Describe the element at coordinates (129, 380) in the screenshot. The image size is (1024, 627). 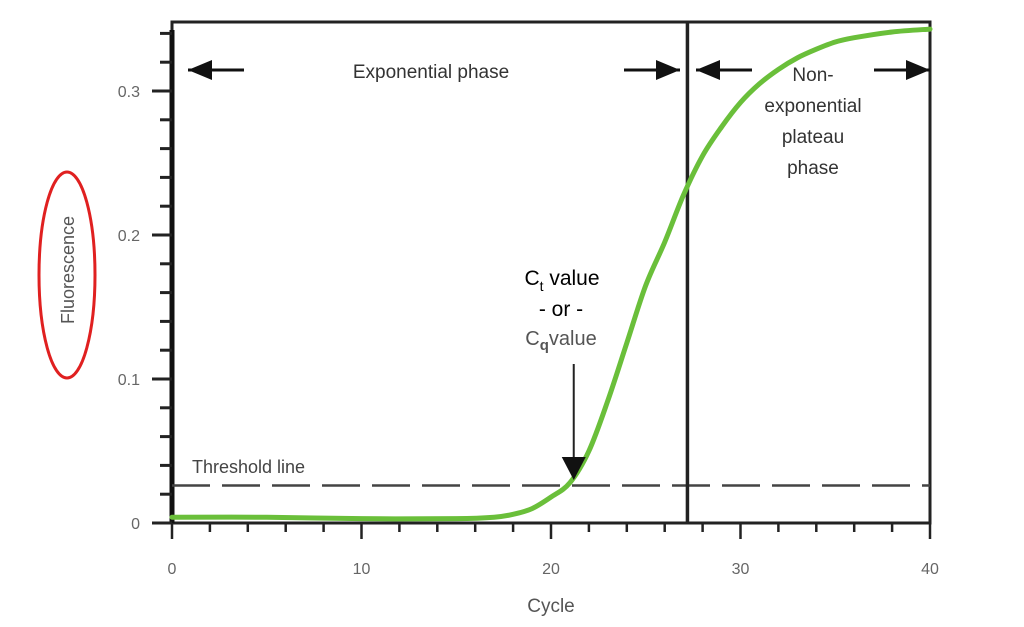
I see `y-tick-label: 0.1` at that location.